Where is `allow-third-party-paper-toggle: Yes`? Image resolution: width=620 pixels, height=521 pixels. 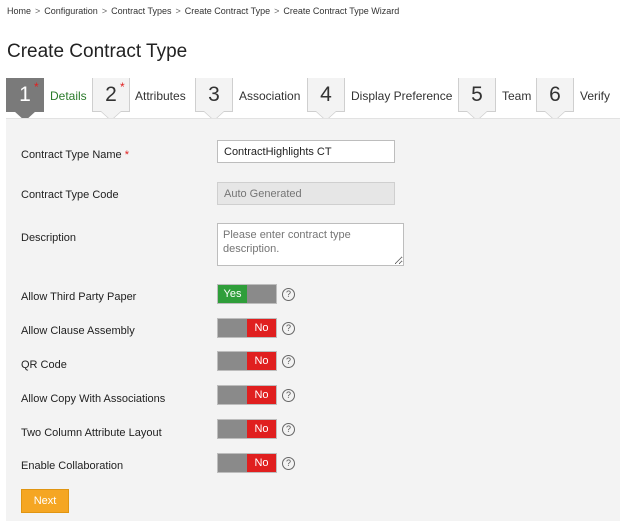 allow-third-party-paper-toggle: Yes is located at coordinates (247, 294).